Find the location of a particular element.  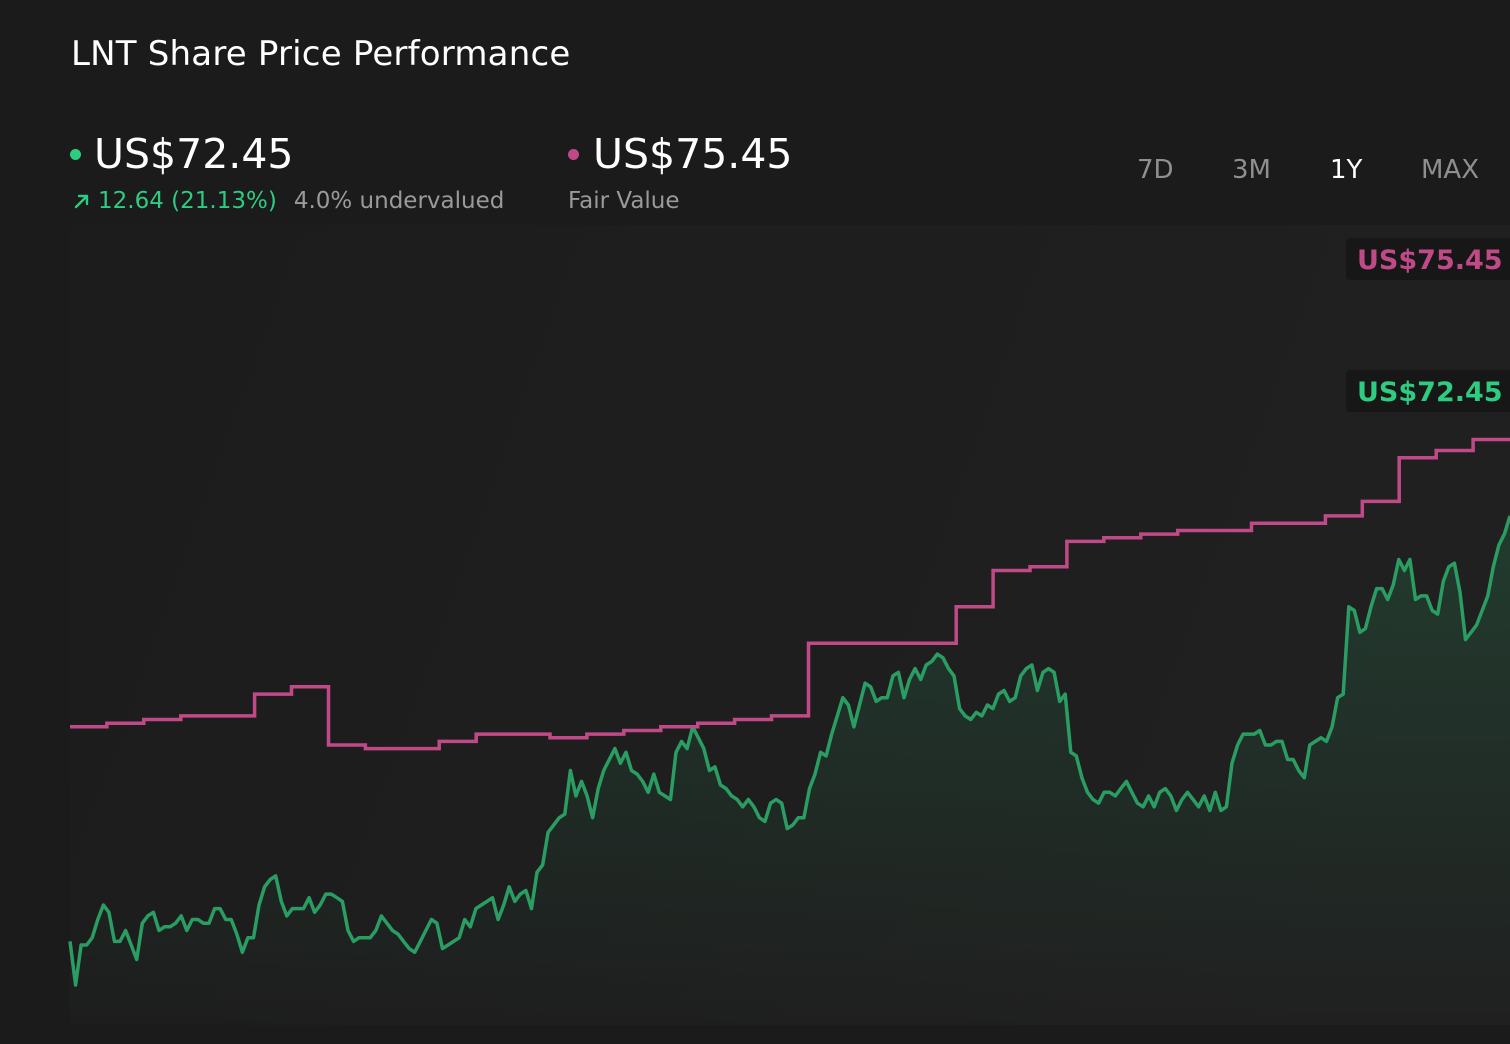

svg-text: US$72.45 is located at coordinates (1430, 392).